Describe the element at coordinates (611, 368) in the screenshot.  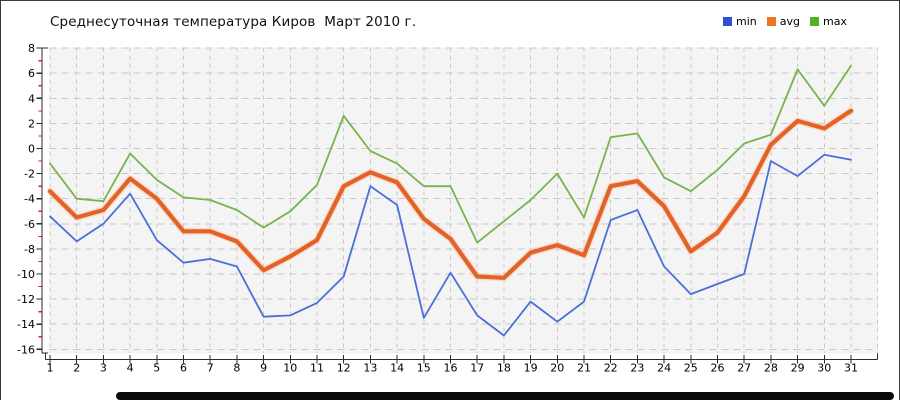
I see `svg-text: 22` at that location.